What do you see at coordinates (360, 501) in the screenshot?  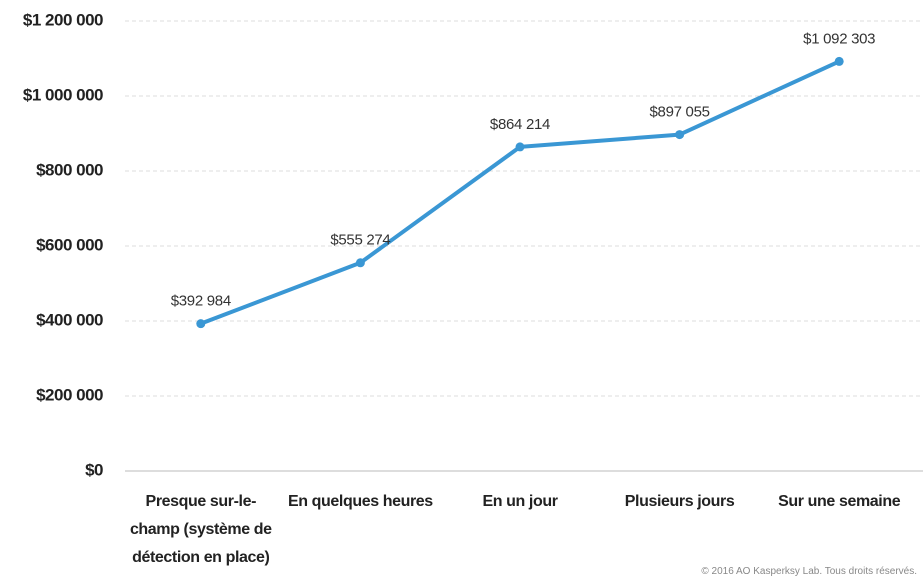 I see `x-tick-label: En quelques heures` at bounding box center [360, 501].